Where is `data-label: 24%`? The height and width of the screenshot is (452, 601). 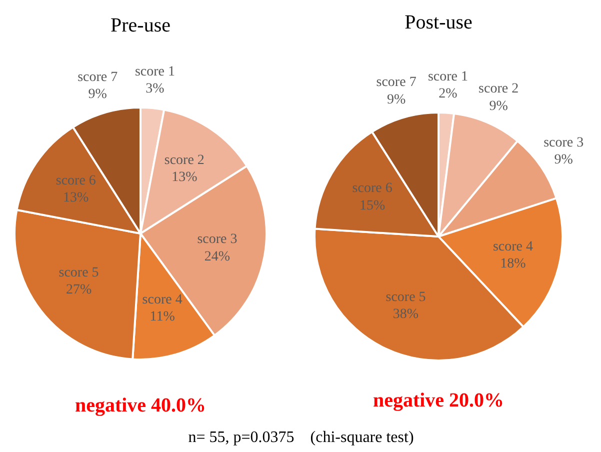 data-label: 24% is located at coordinates (217, 256).